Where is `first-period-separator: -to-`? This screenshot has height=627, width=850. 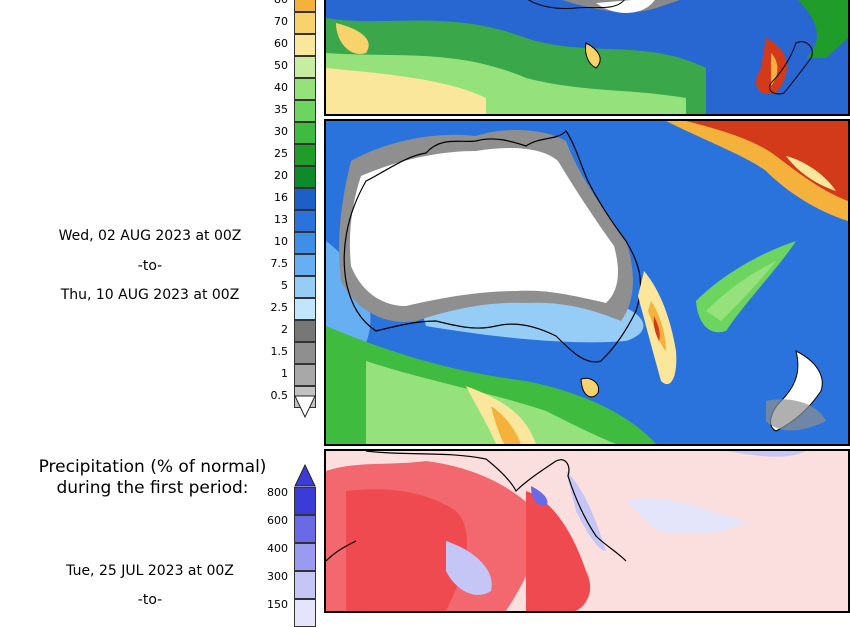 first-period-separator: -to- is located at coordinates (150, 266).